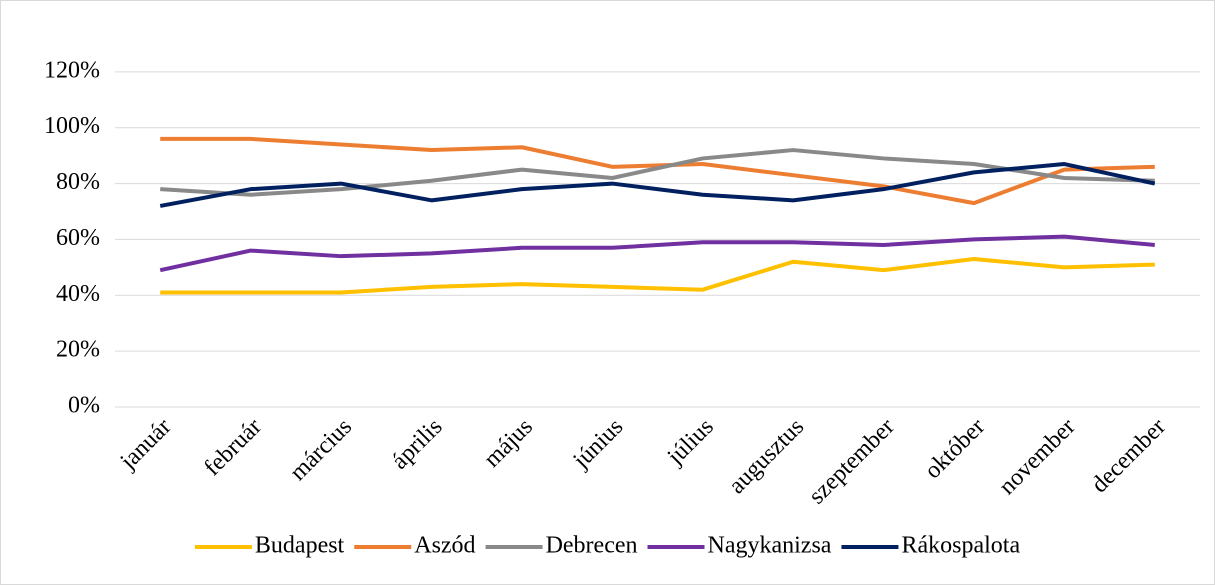 The width and height of the screenshot is (1215, 585). I want to click on y-tick-label: 20%, so click(78, 350).